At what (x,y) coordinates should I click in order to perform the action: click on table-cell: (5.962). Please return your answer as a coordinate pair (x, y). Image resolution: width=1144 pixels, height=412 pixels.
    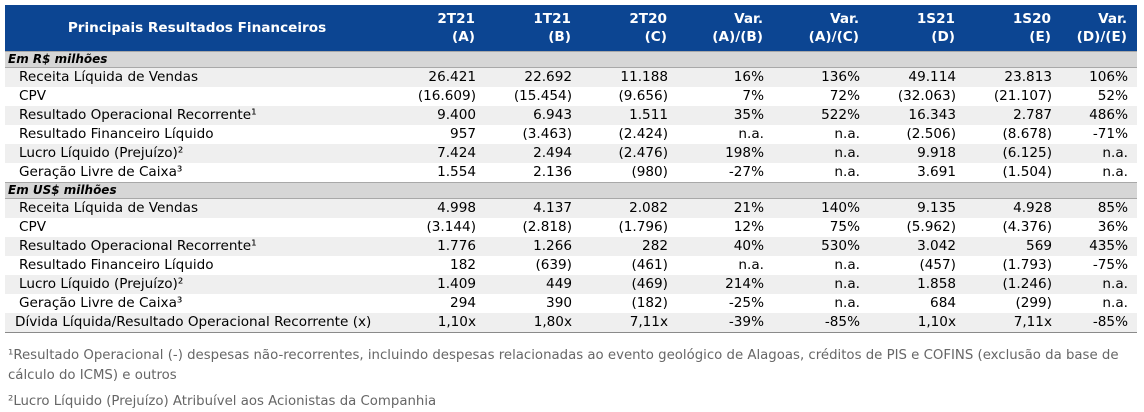
    Looking at the image, I should click on (917, 227).